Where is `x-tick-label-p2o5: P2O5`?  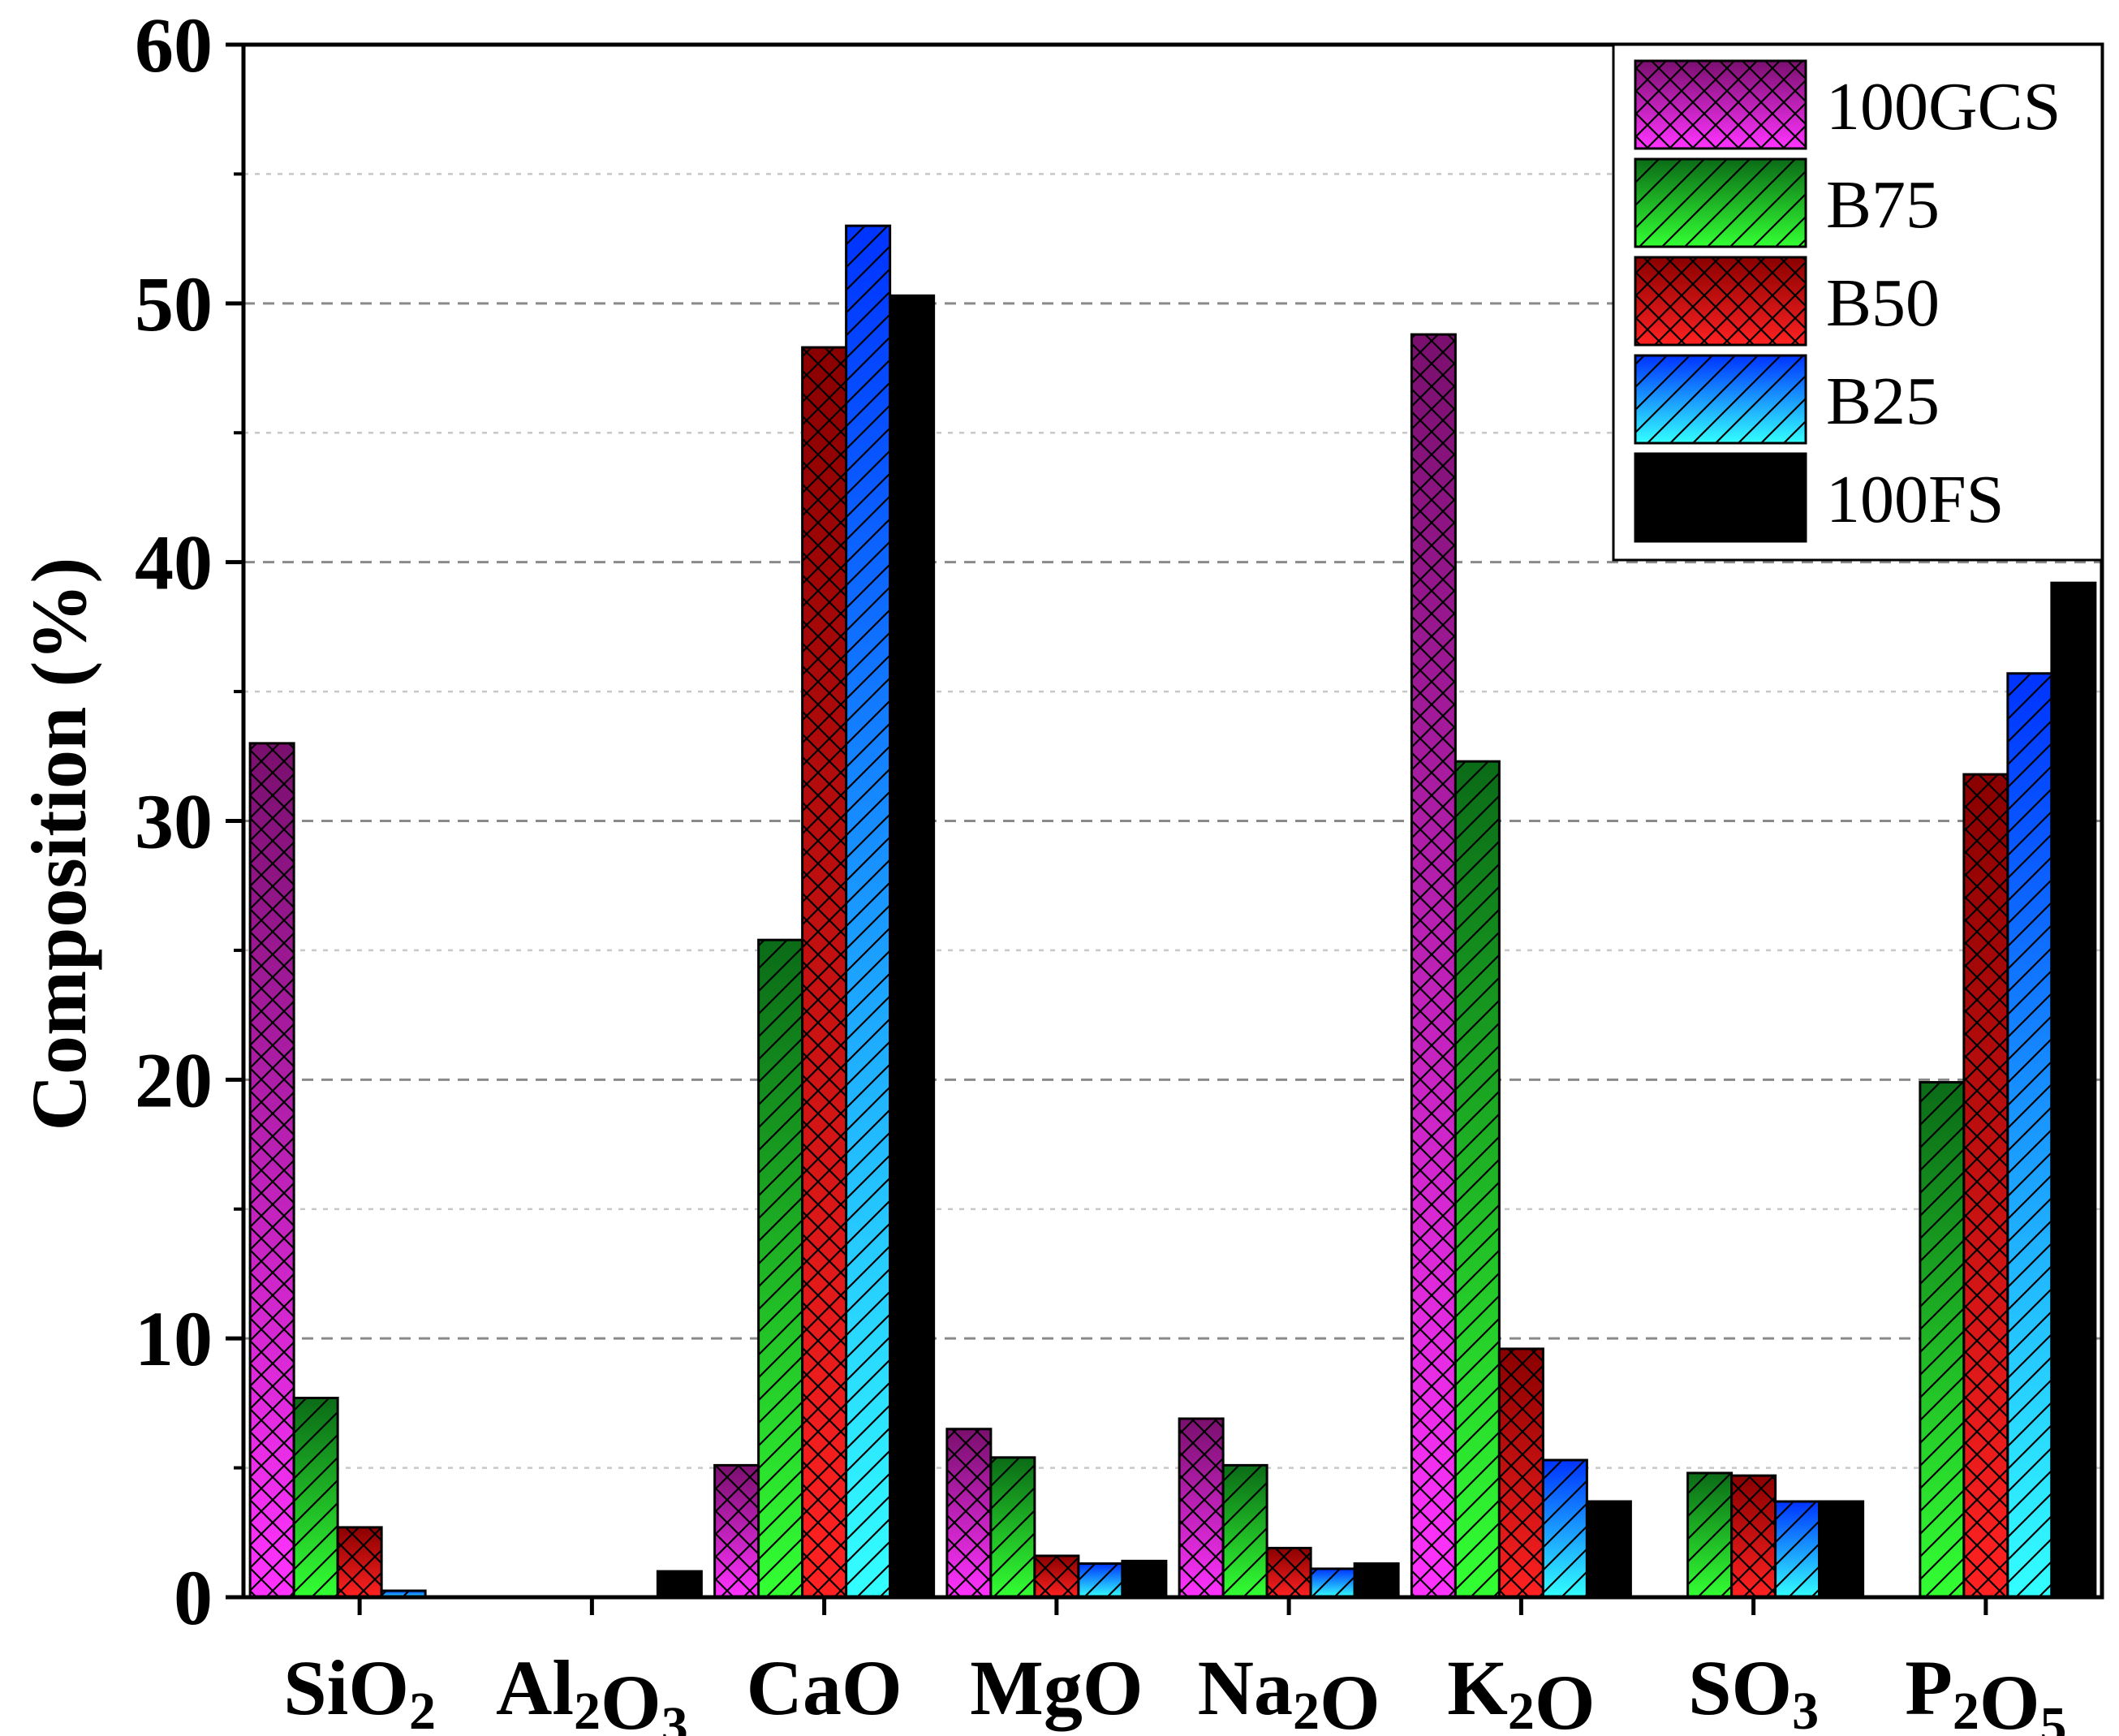 x-tick-label-p2o5: P2O5 is located at coordinates (1985, 1690).